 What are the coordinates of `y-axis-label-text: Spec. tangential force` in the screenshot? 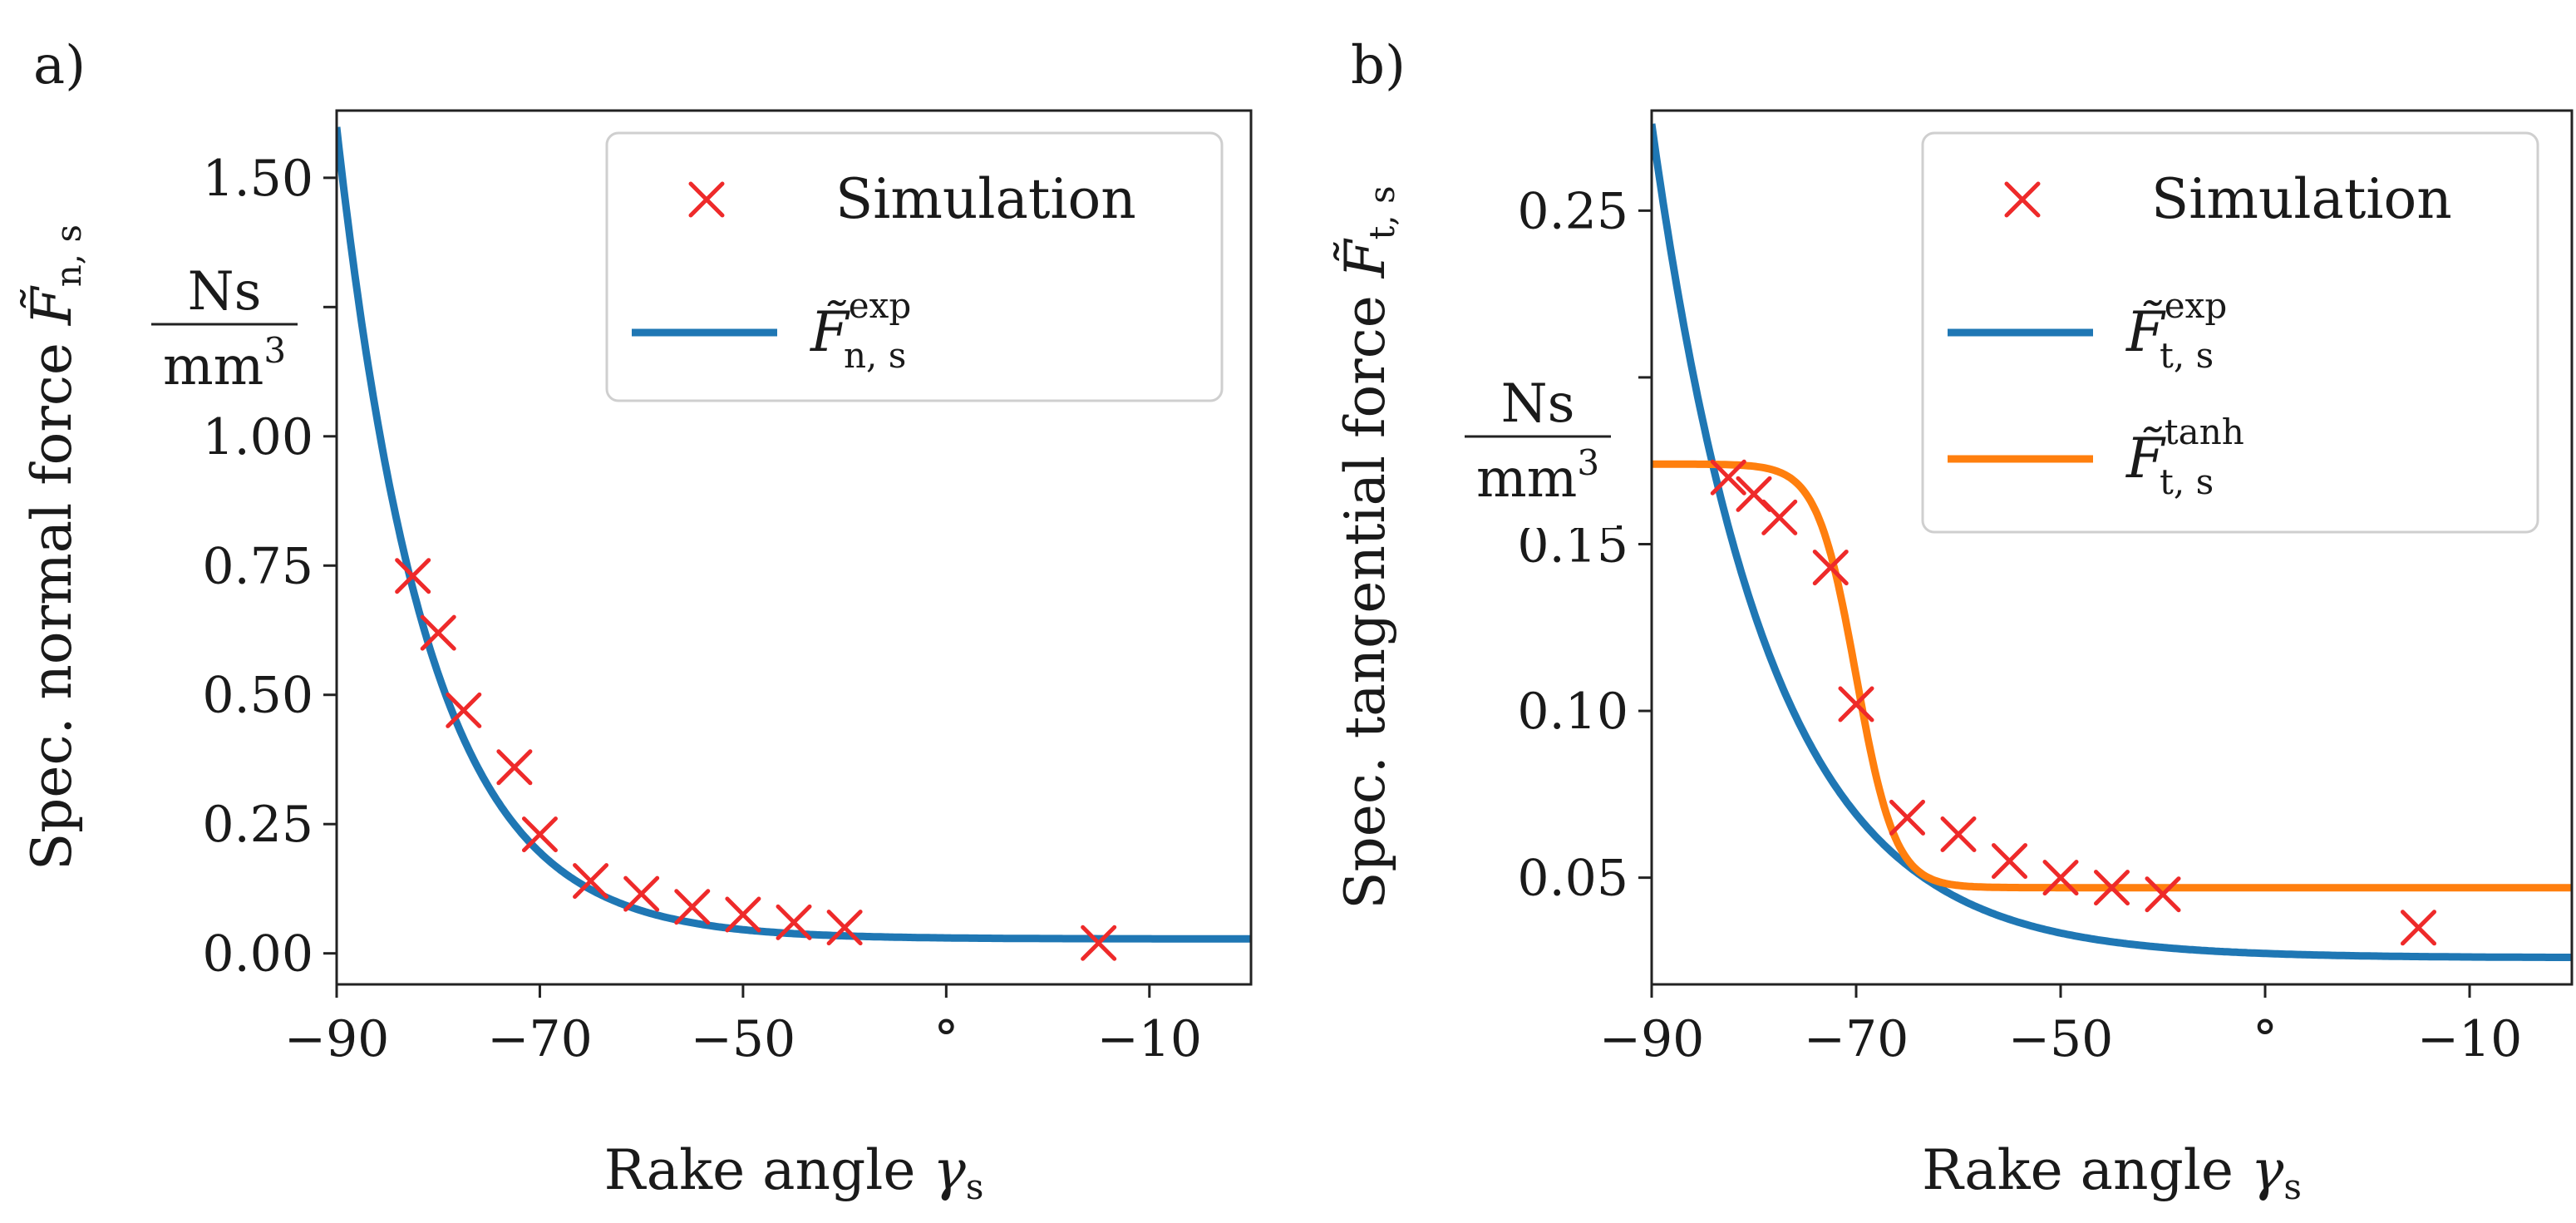 It's located at (1365, 602).